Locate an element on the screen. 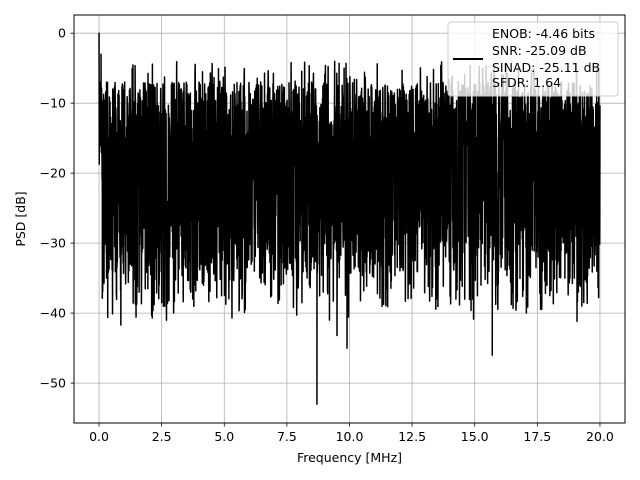 This screenshot has height=480, width=640. x-tick-label: 2.5 is located at coordinates (162, 436).